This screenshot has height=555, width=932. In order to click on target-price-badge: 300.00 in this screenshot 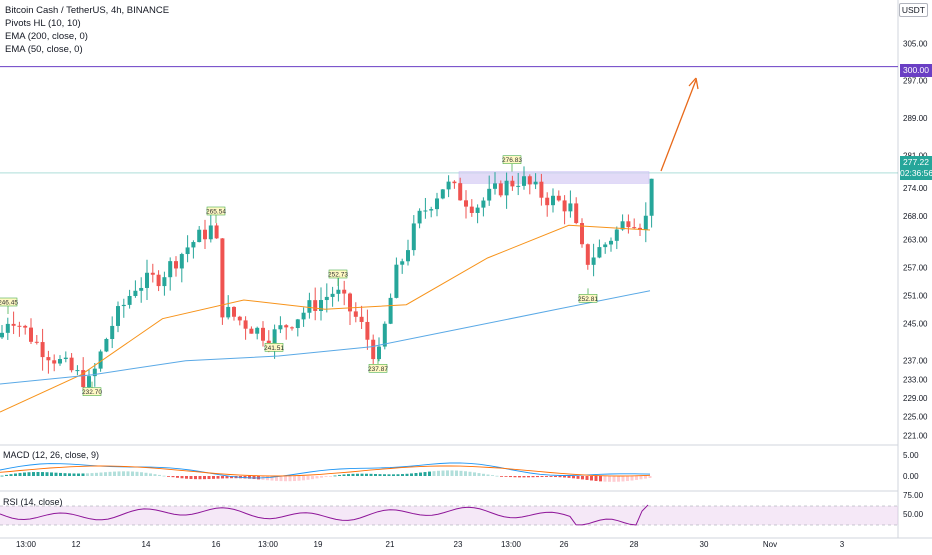, I will do `click(916, 70)`.